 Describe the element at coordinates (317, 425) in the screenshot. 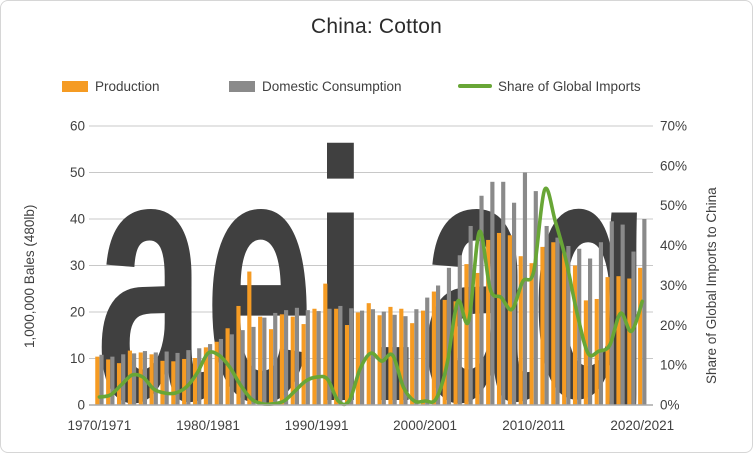

I see `x-axis-tick: 1990/1991` at that location.